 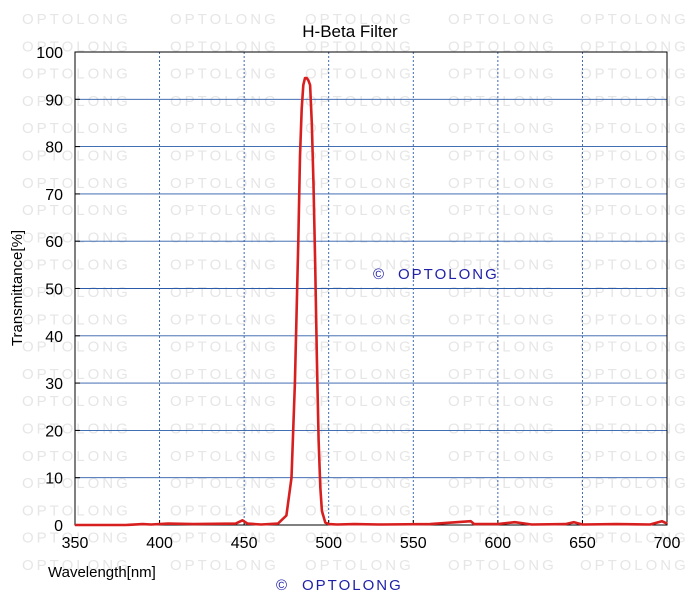 What do you see at coordinates (54, 242) in the screenshot?
I see `y-tick-label: 60` at bounding box center [54, 242].